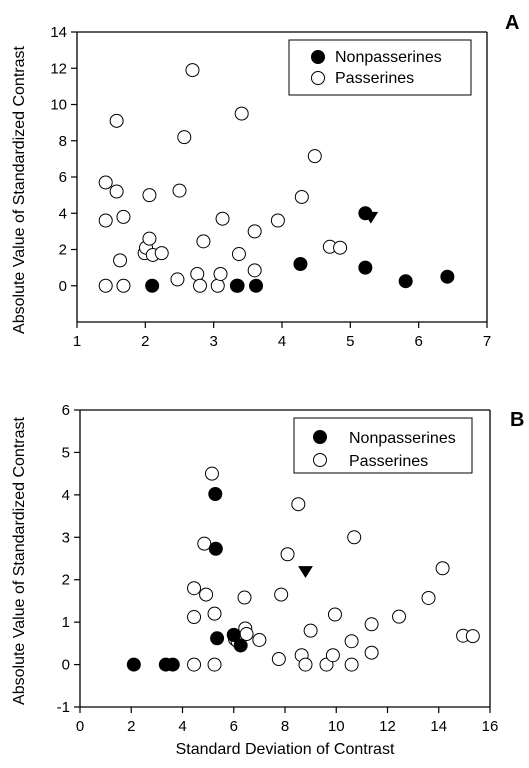 This screenshot has width=529, height=768. I want to click on panel-b-legend-nonpasserines-marker, so click(320, 437).